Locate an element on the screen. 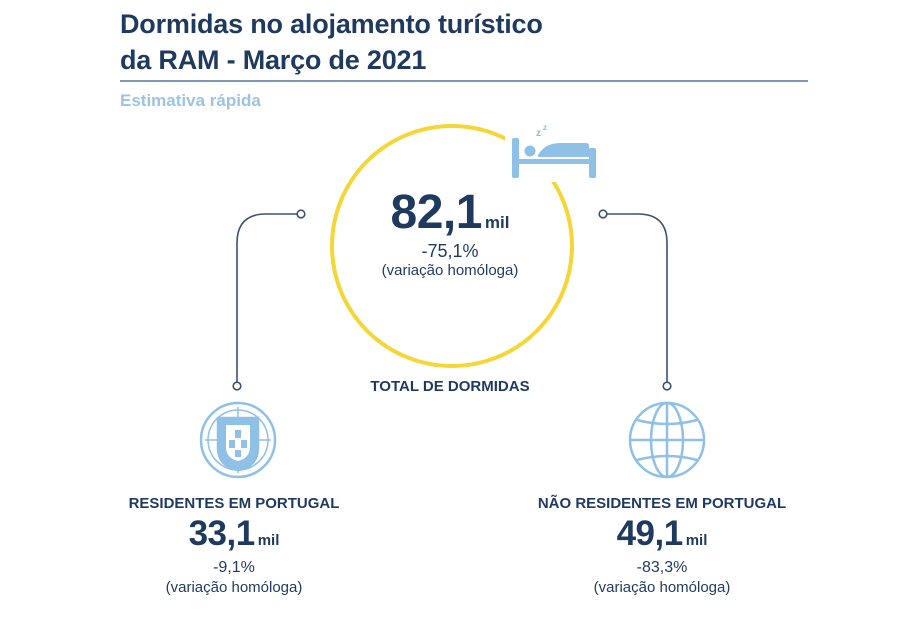 This screenshot has height=641, width=900. total-value: 82,1 is located at coordinates (436, 212).